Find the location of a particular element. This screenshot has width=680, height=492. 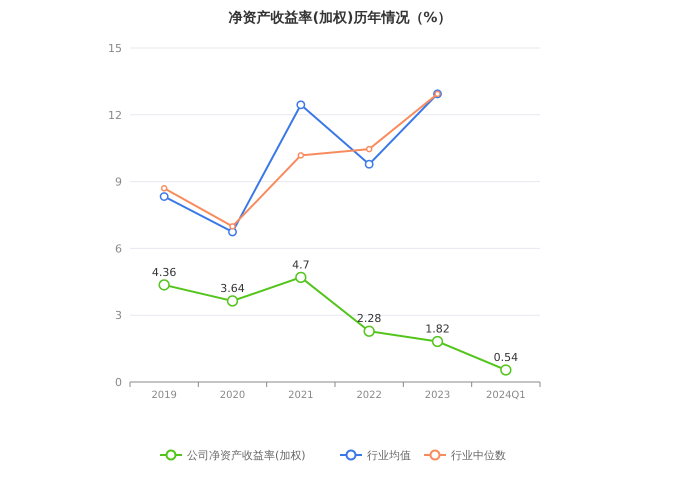

data-label: 4.36 is located at coordinates (164, 272).